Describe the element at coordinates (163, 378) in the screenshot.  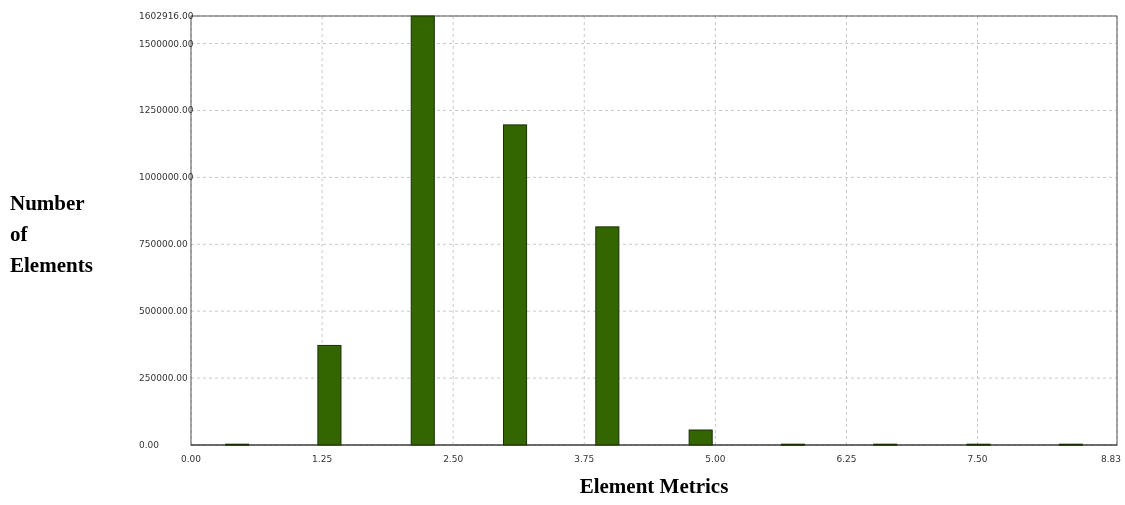
I see `y-tick-label: 250000.00` at that location.